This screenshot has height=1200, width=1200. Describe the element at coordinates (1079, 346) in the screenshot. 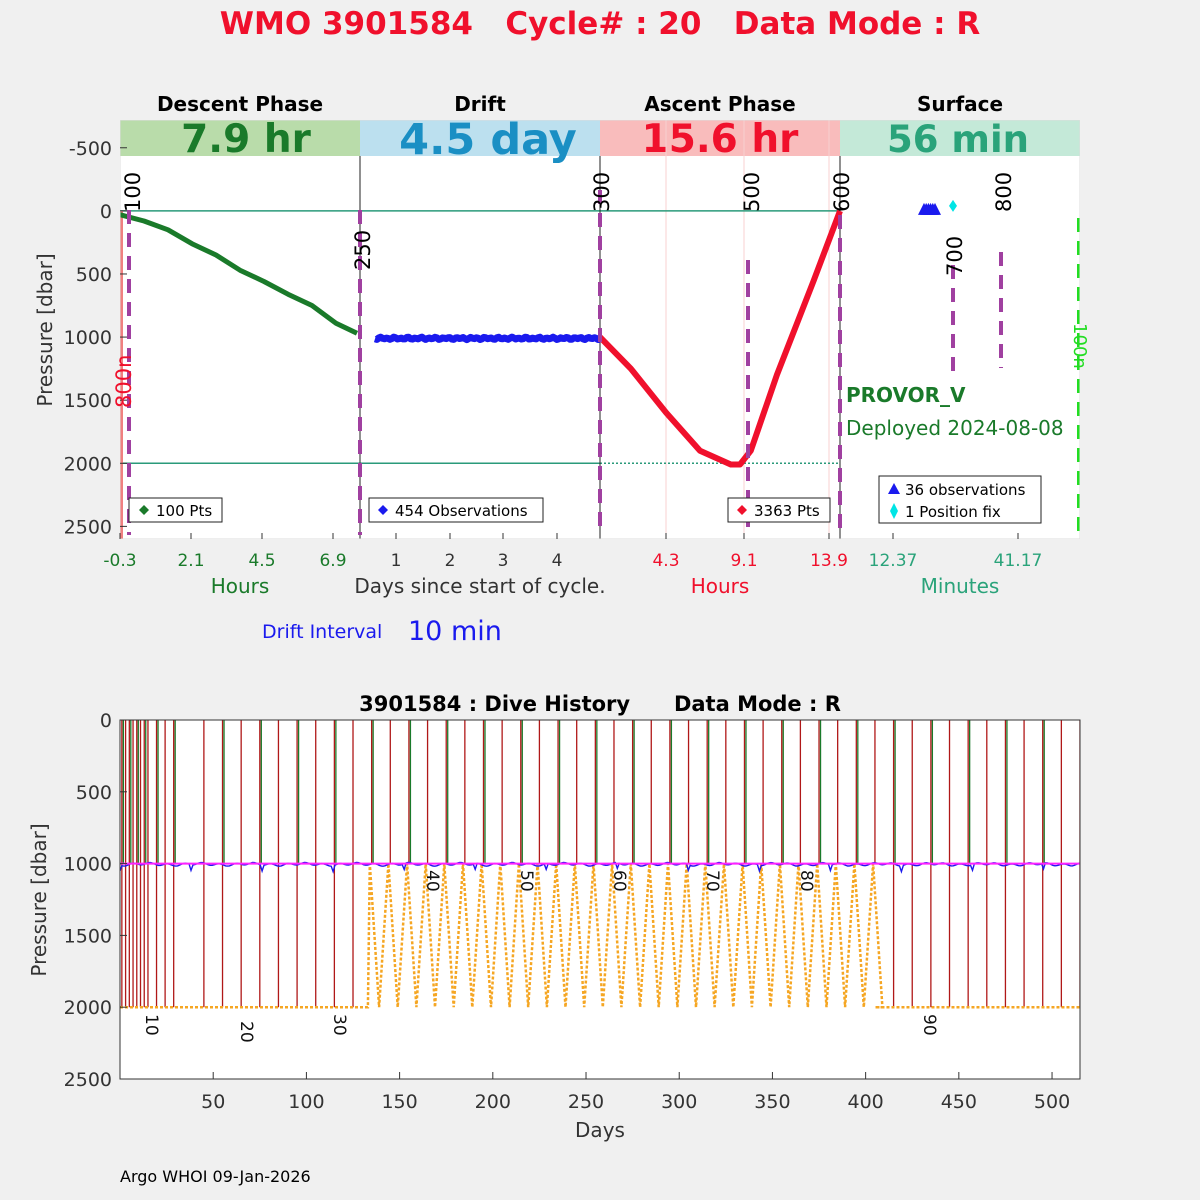

I see `right-edge-marker: 100n` at that location.